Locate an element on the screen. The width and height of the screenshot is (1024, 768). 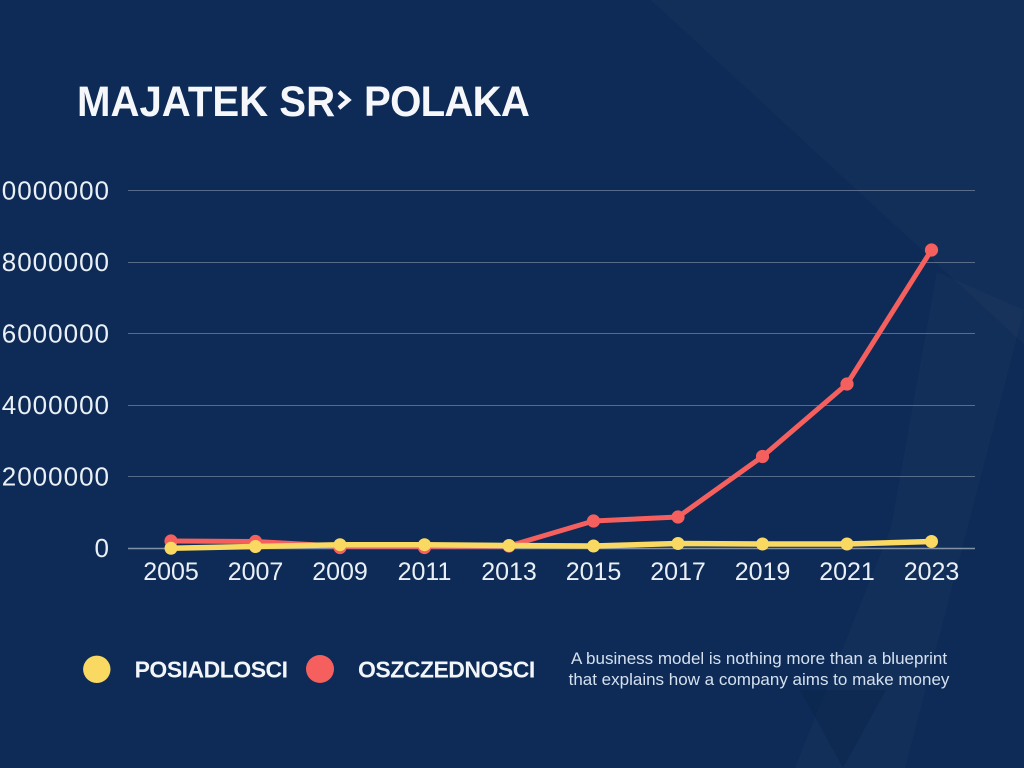
svg-text: 2015 is located at coordinates (594, 572).